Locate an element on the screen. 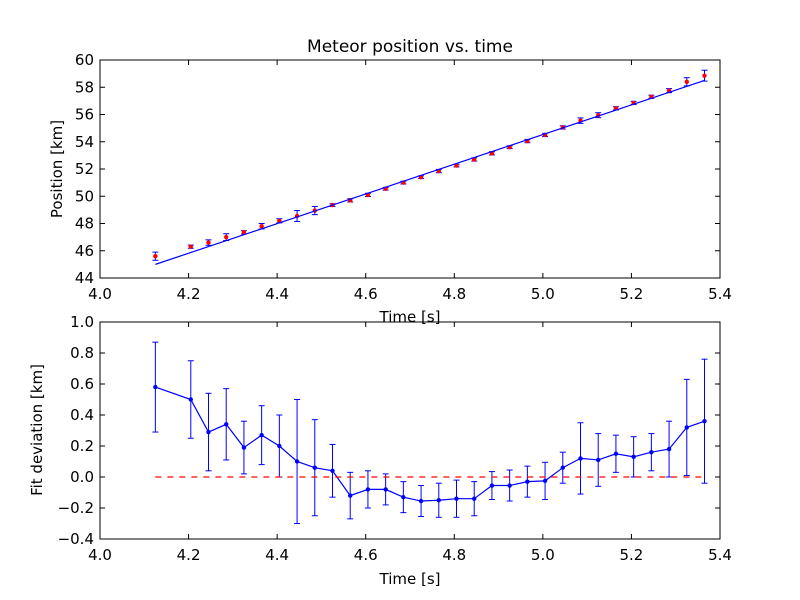  deviation-x-axis-label: Time [s] is located at coordinates (410, 579).